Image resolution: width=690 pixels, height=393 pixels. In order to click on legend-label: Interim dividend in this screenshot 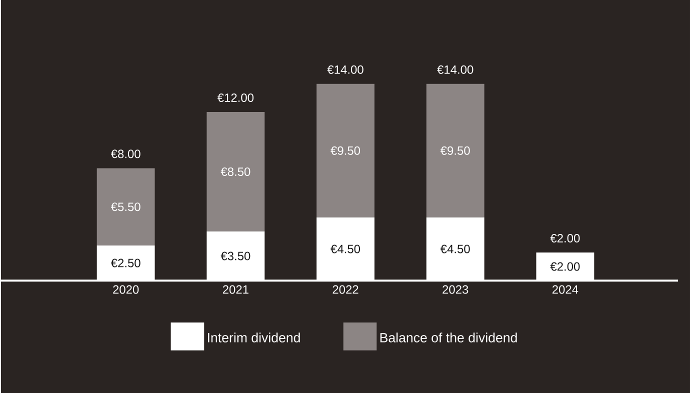, I will do `click(254, 337)`.